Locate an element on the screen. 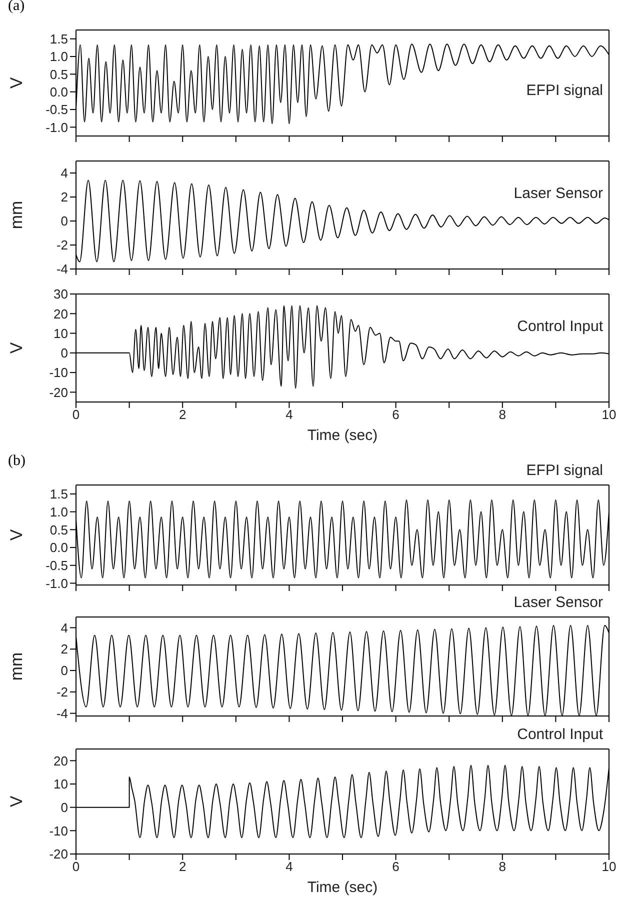 Image resolution: width=623 pixels, height=910 pixels. chart-title: Control Input is located at coordinates (560, 735).